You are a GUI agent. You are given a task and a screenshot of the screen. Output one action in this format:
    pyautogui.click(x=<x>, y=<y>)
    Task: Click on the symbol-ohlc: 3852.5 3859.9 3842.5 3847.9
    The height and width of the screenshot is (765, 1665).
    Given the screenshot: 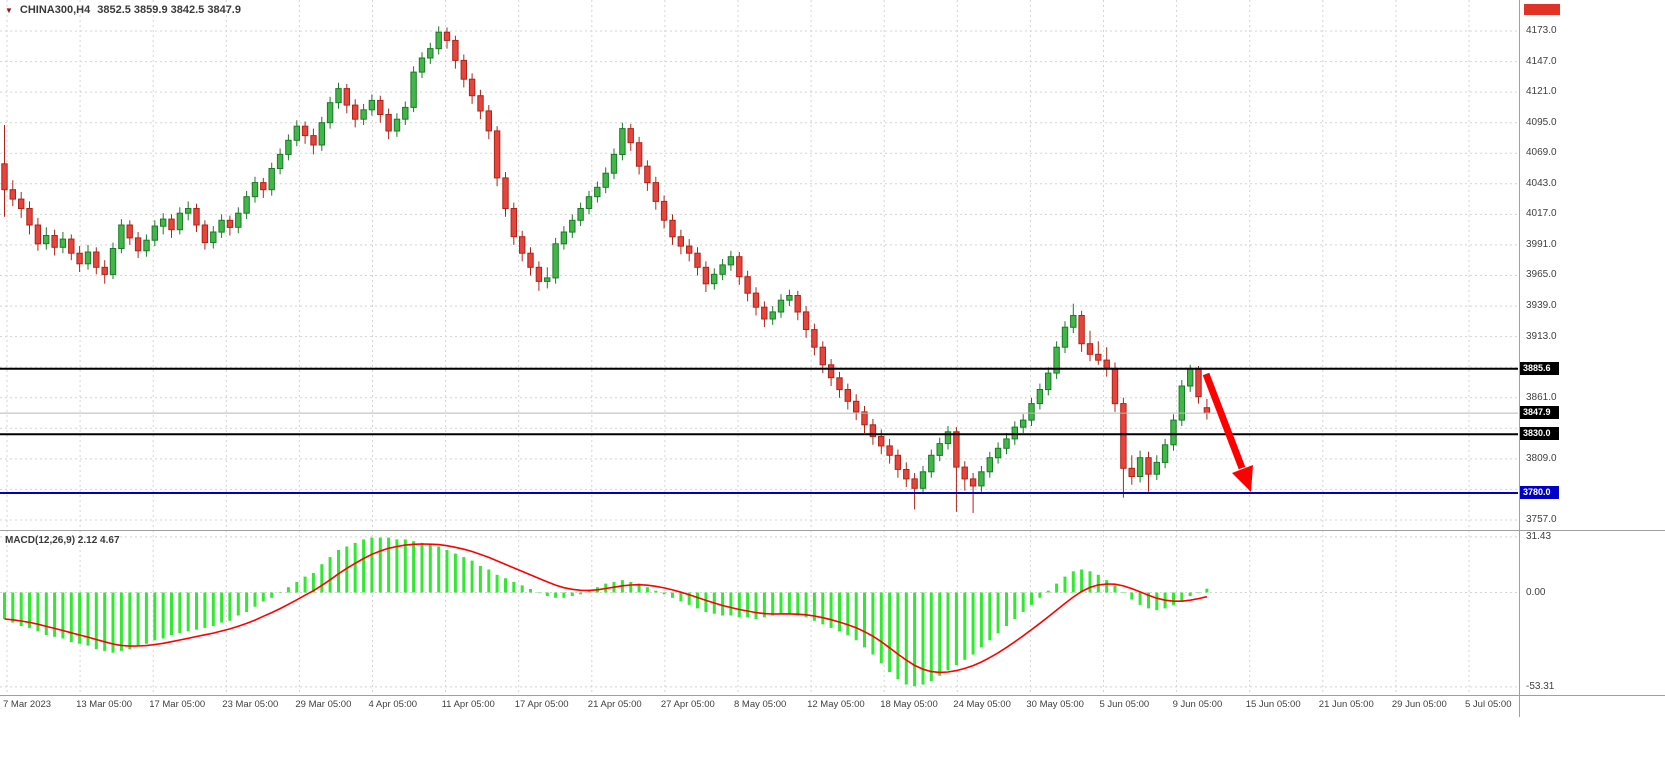 What is the action you would take?
    pyautogui.click(x=169, y=10)
    